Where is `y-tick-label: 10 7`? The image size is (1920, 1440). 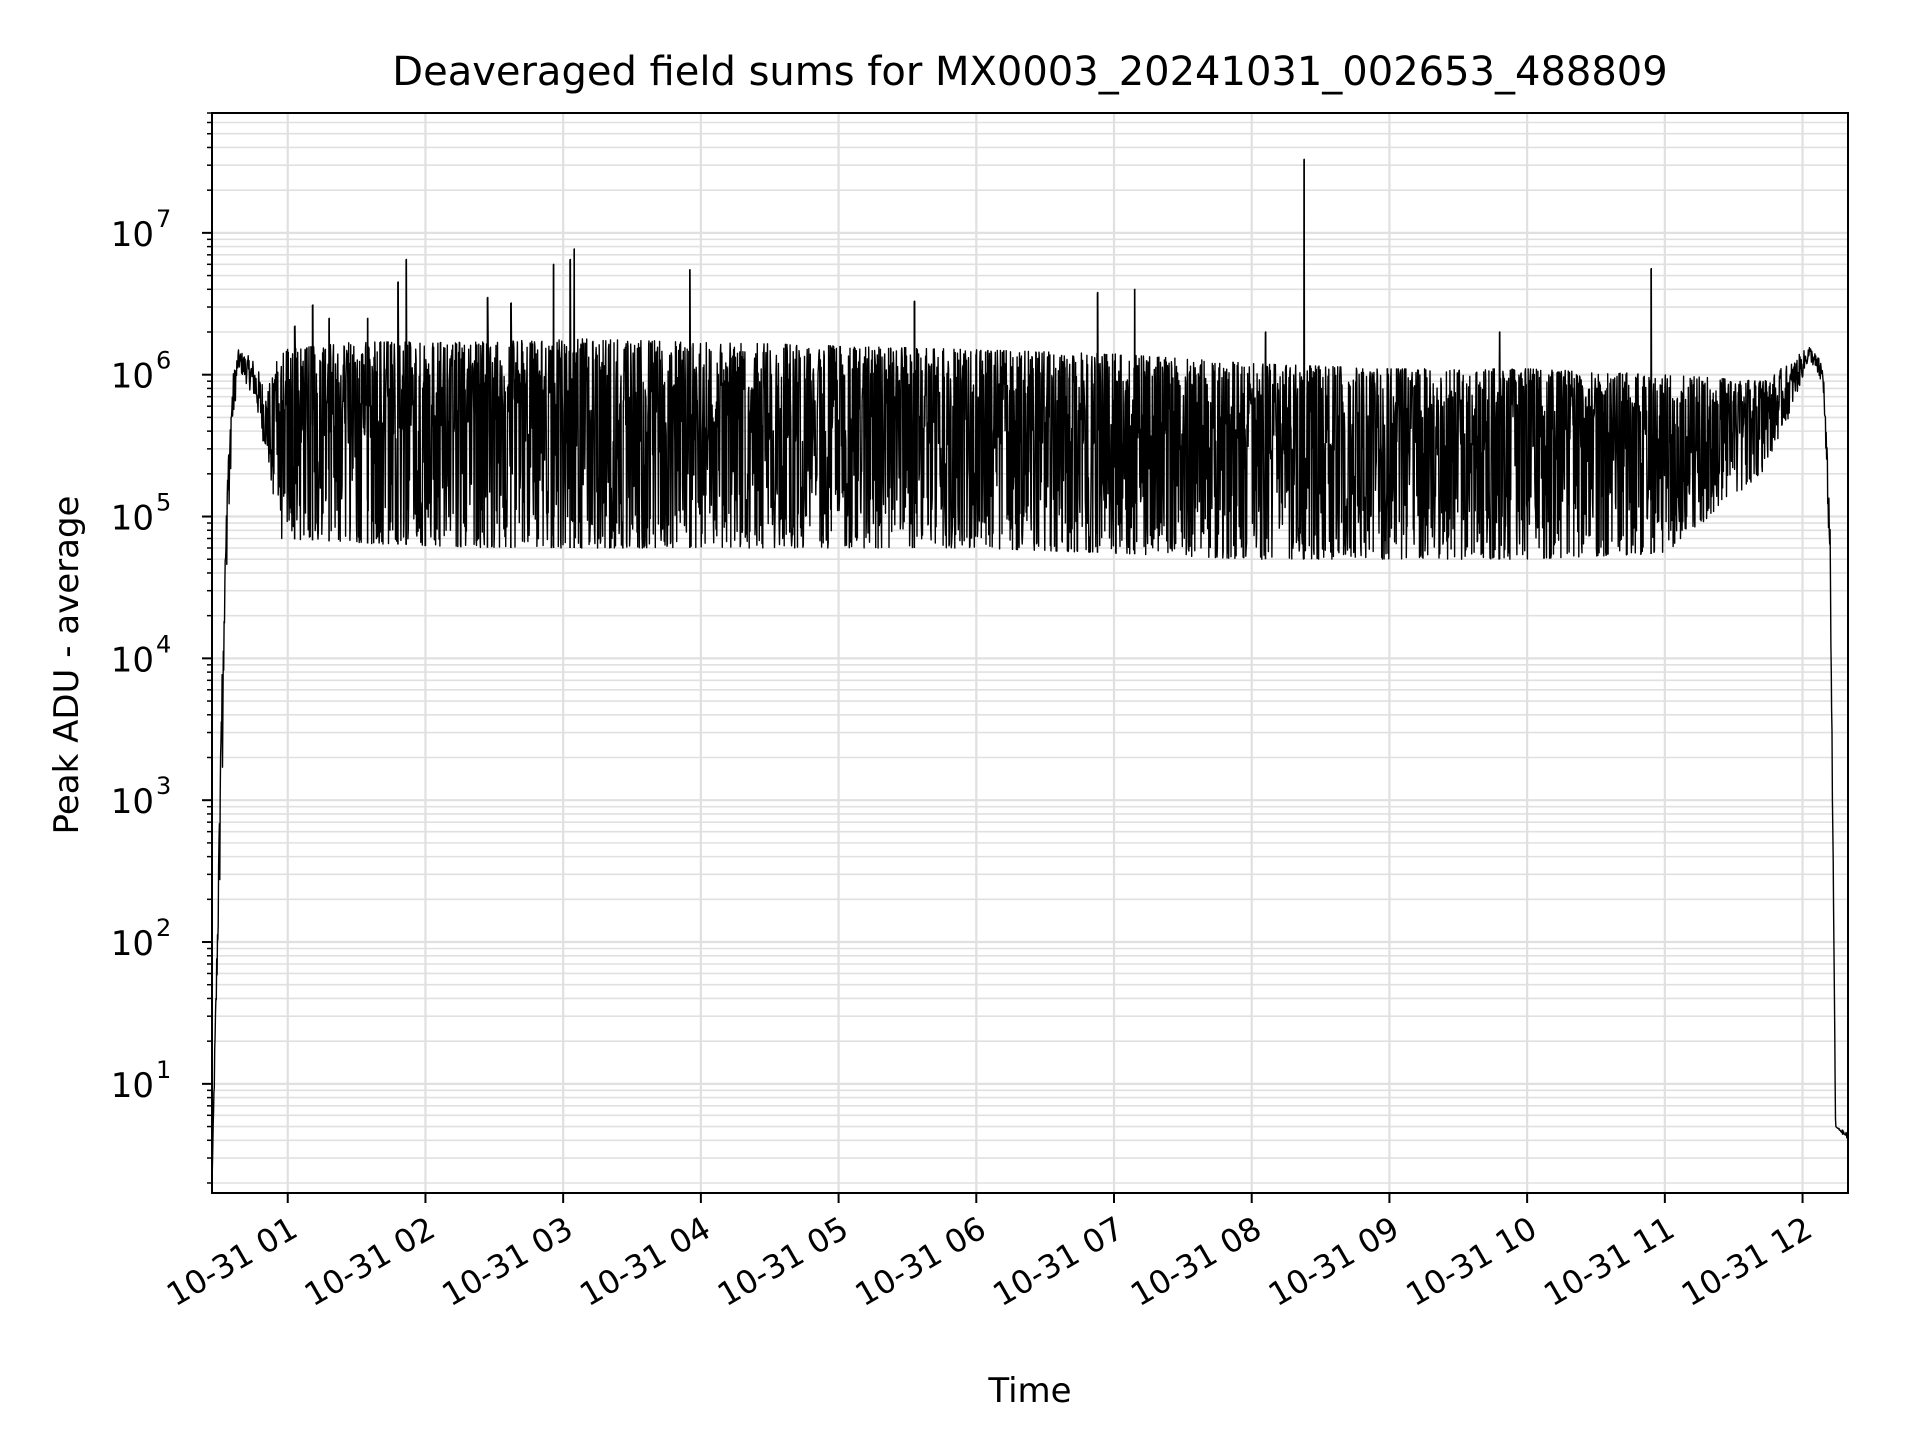
y-tick-label: 10 7 is located at coordinates (141, 230).